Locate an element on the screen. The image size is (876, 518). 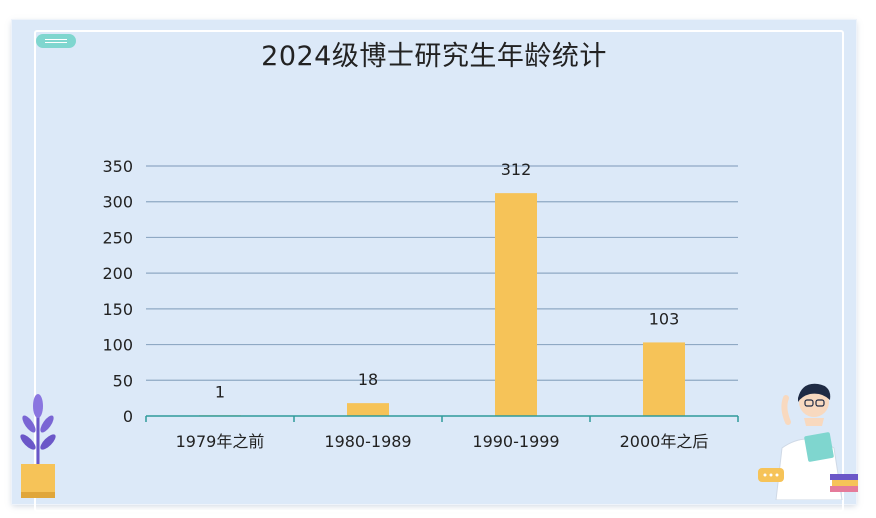
data-label: 312 is located at coordinates (516, 169).